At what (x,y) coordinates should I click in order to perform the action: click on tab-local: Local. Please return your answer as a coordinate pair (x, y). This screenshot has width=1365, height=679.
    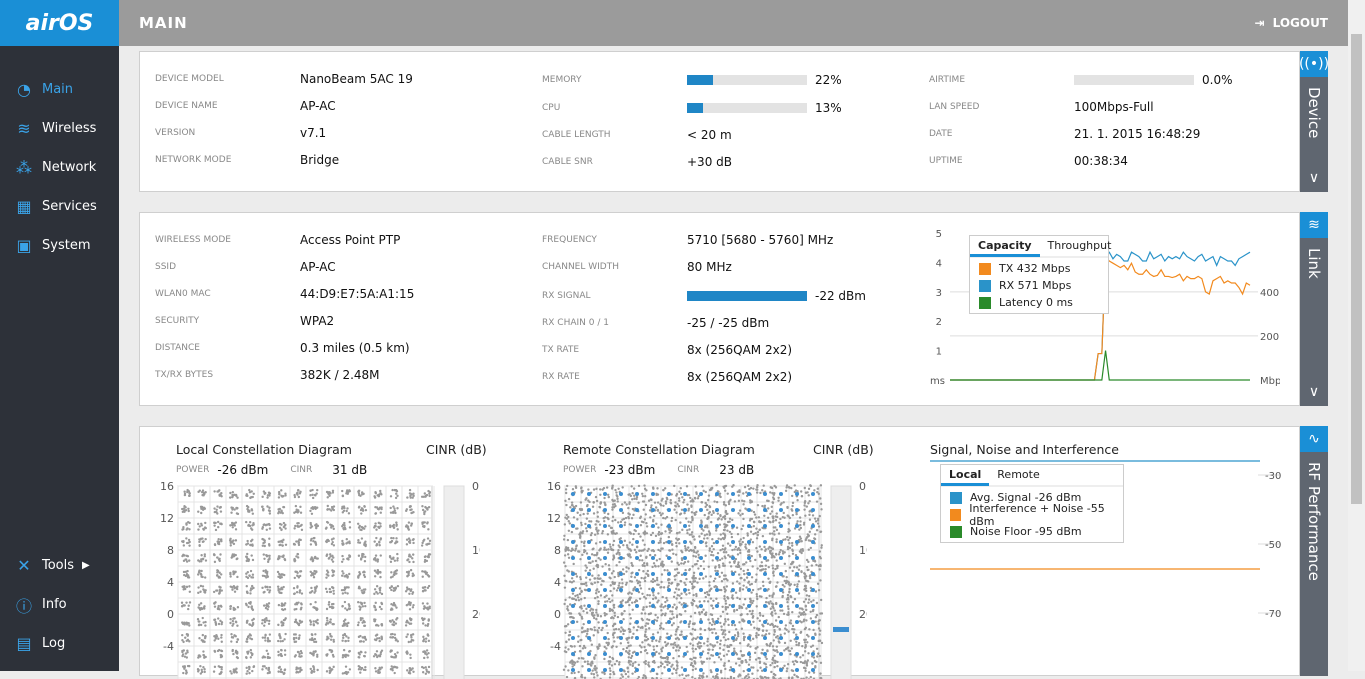
    Looking at the image, I should click on (965, 475).